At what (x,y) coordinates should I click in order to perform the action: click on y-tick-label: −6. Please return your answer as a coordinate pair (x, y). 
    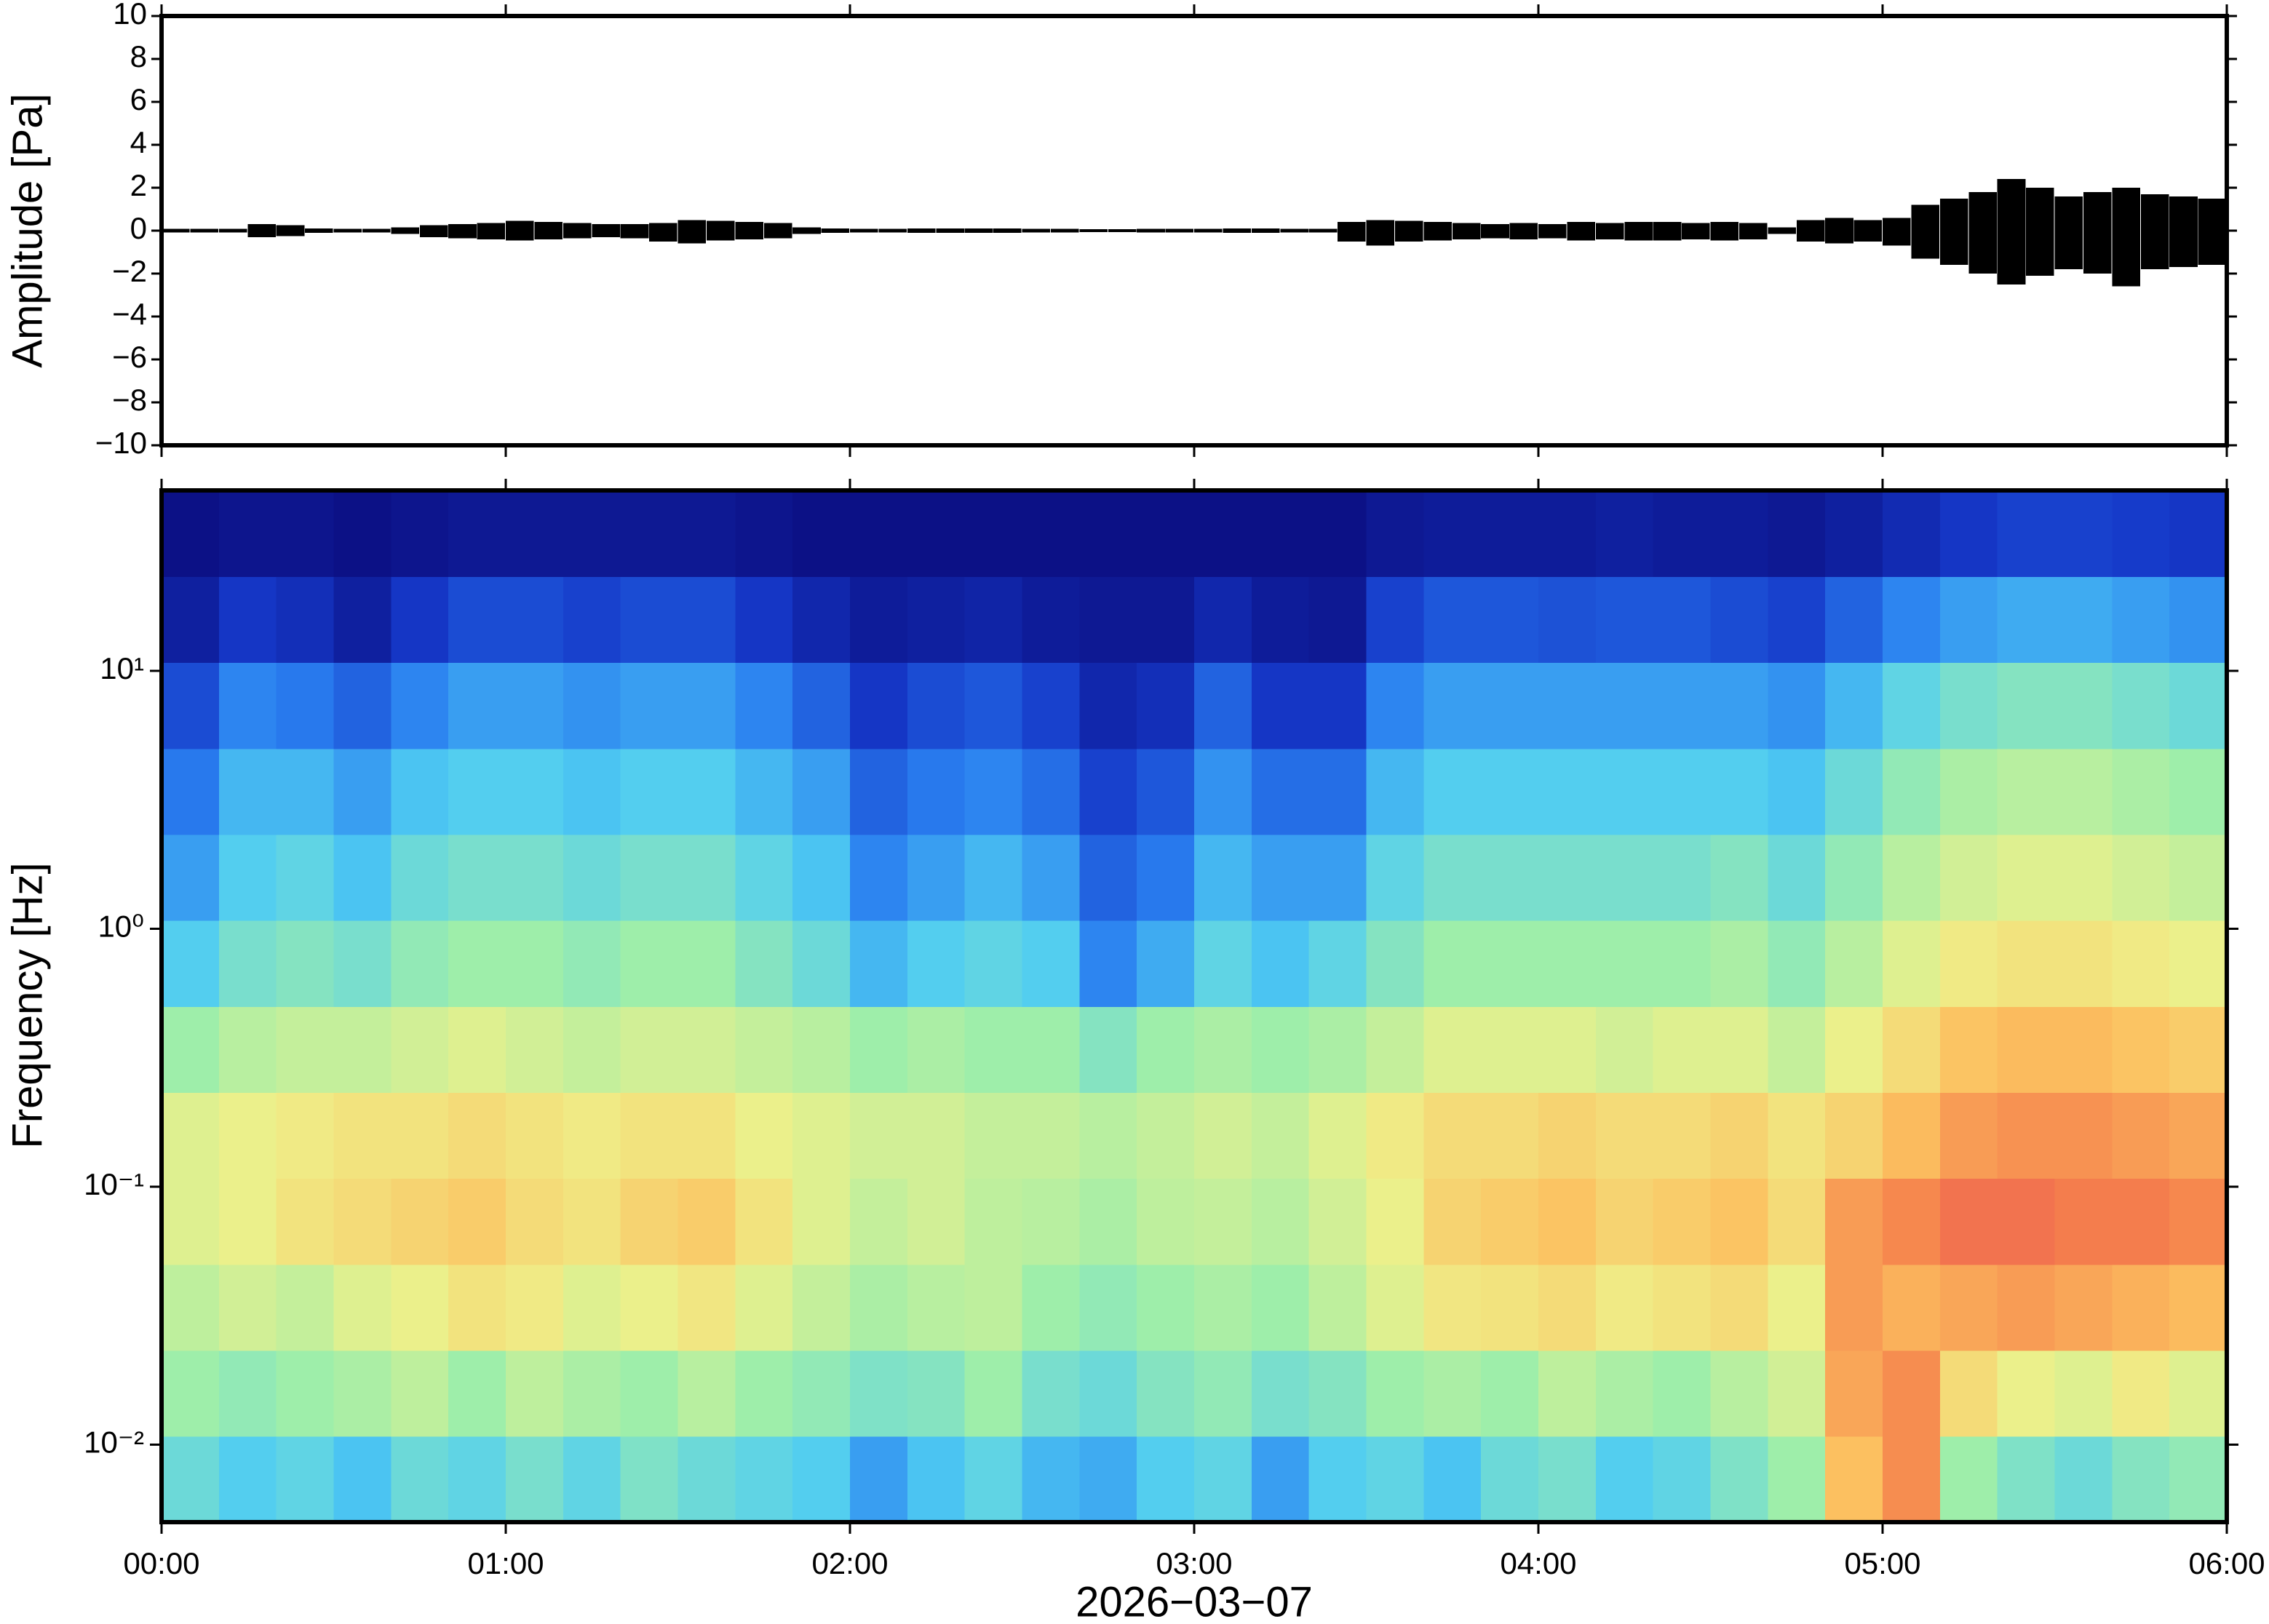
    Looking at the image, I should click on (130, 357).